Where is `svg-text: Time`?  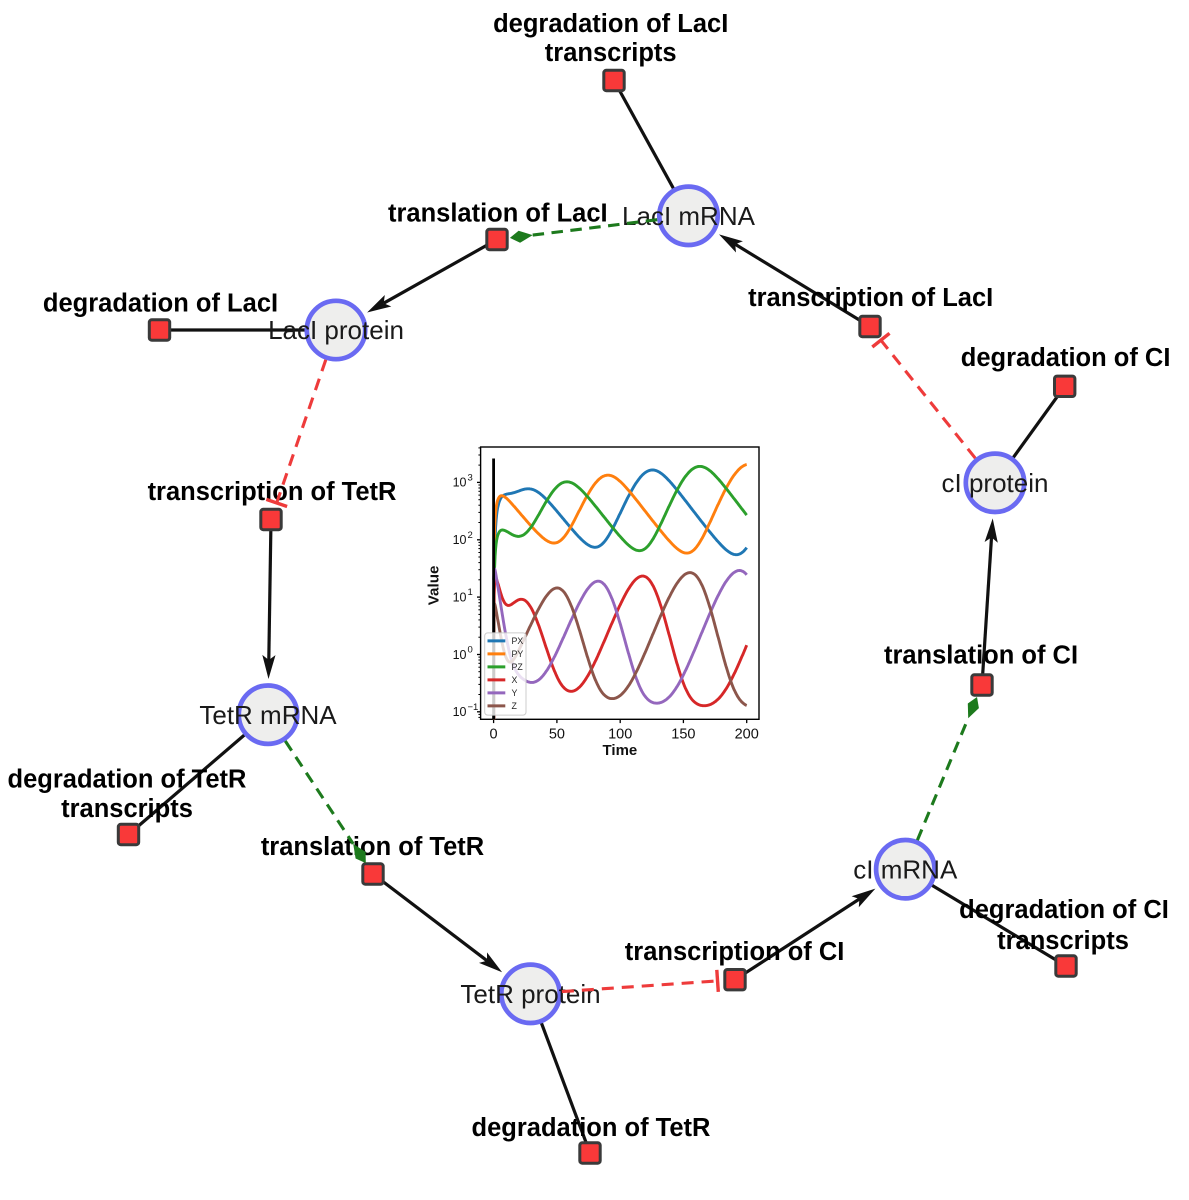 svg-text: Time is located at coordinates (620, 750).